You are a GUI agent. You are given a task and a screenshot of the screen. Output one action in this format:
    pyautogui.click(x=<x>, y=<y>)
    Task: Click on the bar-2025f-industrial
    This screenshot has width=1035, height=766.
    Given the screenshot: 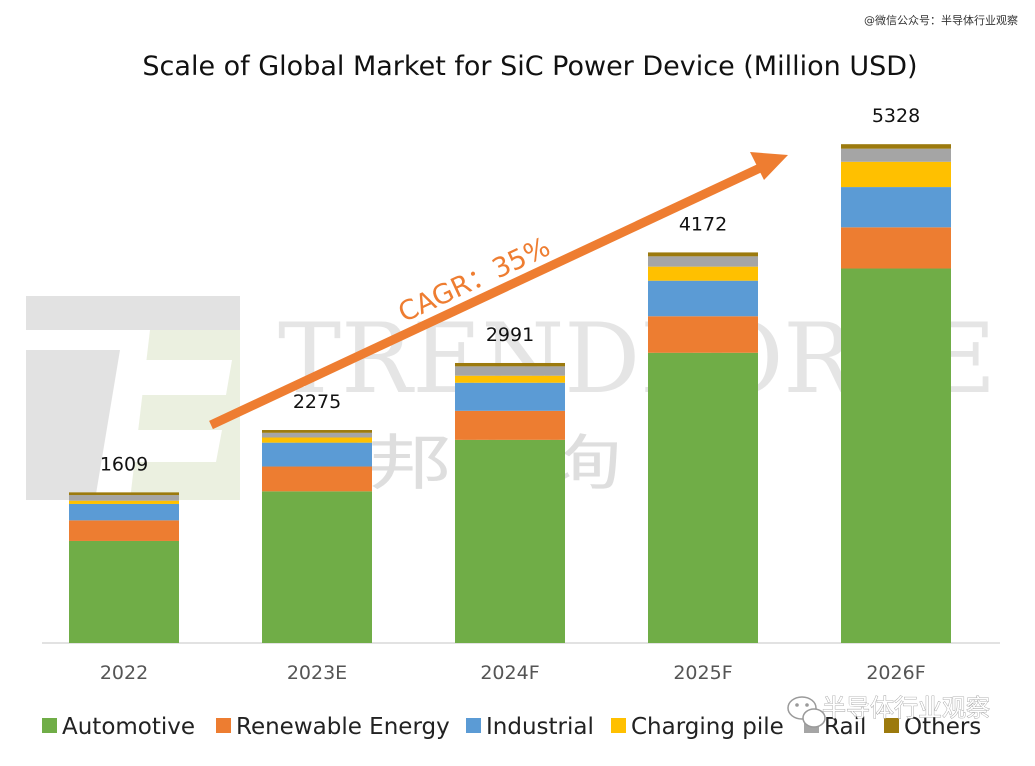 What is the action you would take?
    pyautogui.click(x=703, y=298)
    